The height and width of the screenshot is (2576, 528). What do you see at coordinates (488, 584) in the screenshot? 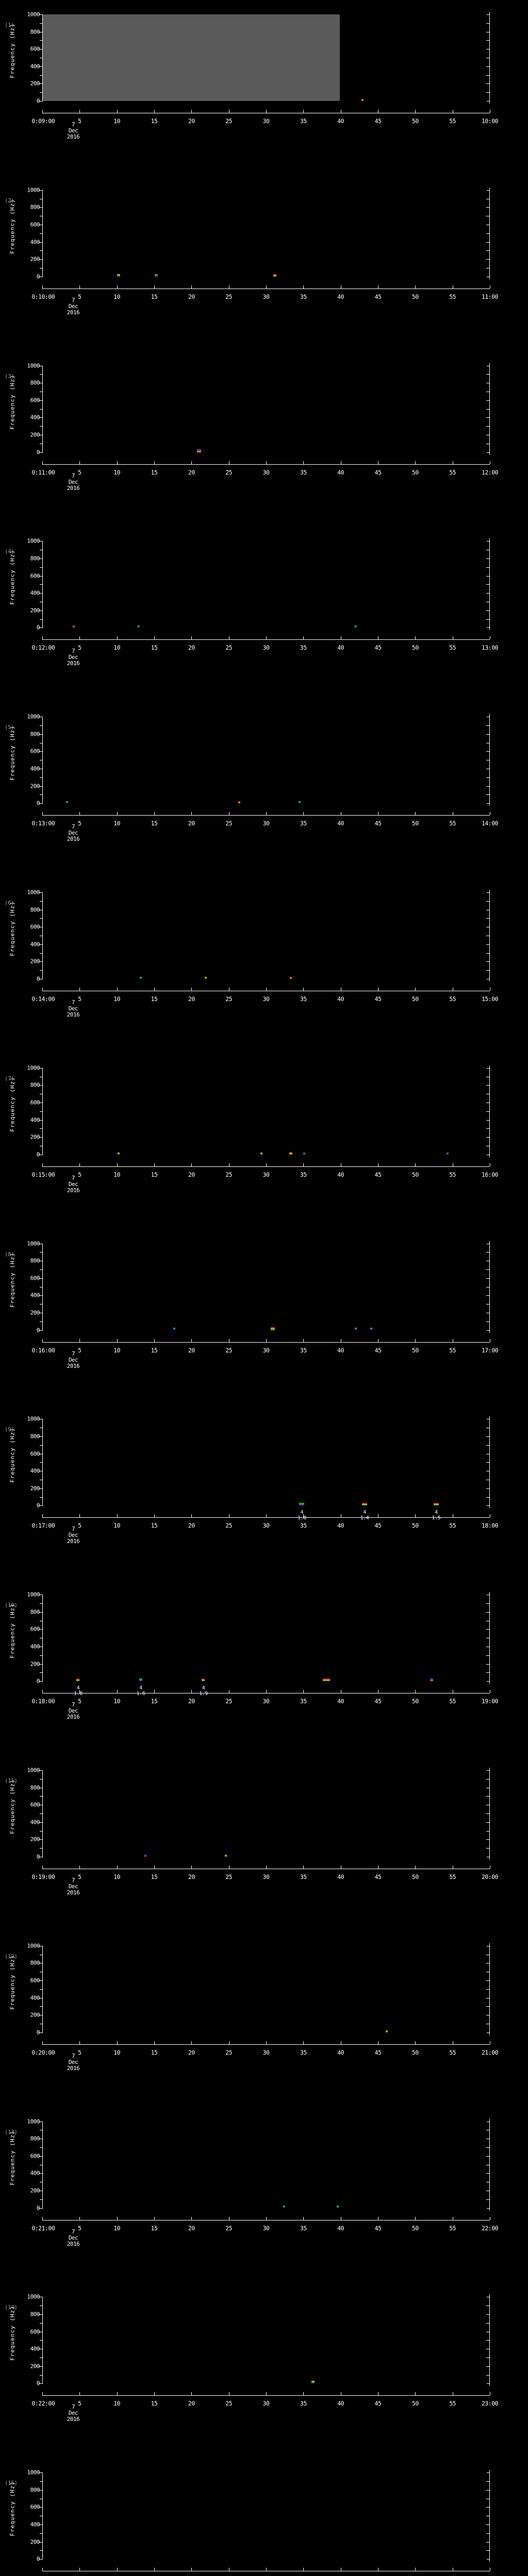
I see `right-axis` at bounding box center [488, 584].